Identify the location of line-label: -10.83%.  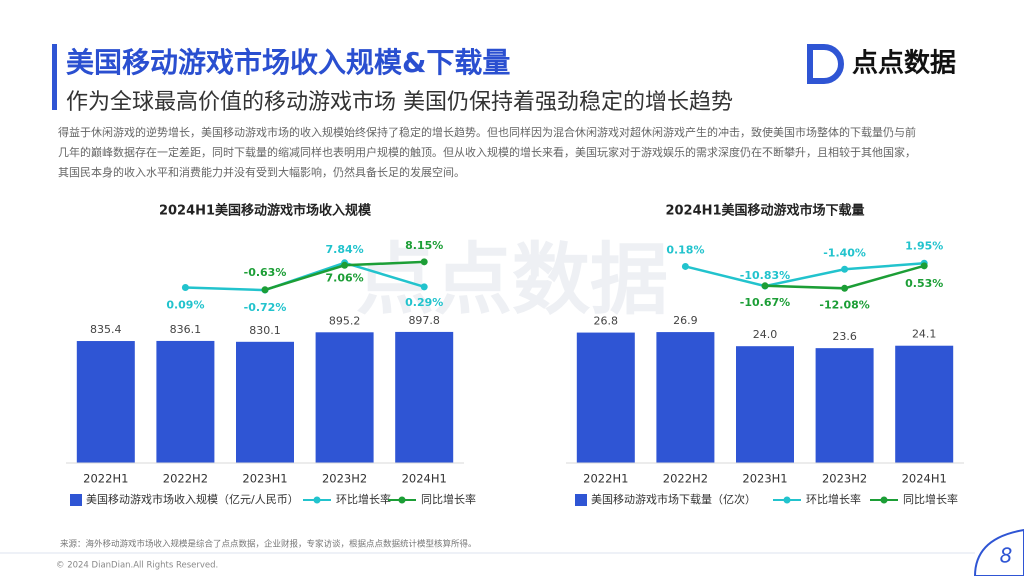
(765, 275).